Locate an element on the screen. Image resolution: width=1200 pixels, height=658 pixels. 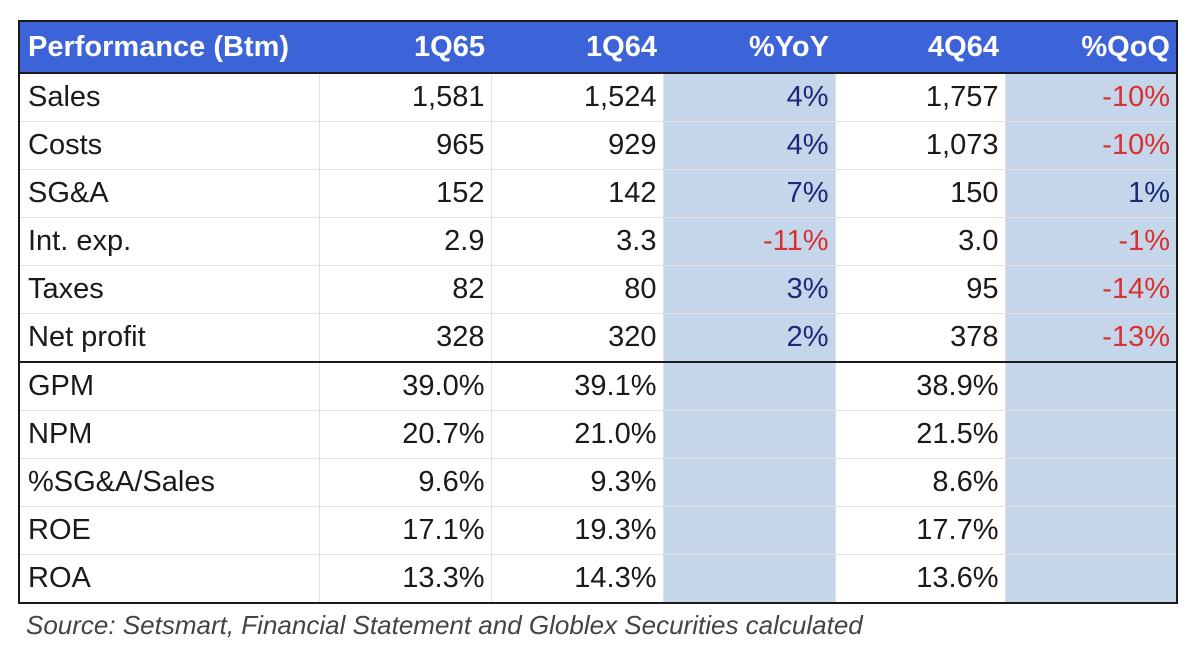
table-row: Taxes 82 80 3% 95 -14% is located at coordinates (598, 289).